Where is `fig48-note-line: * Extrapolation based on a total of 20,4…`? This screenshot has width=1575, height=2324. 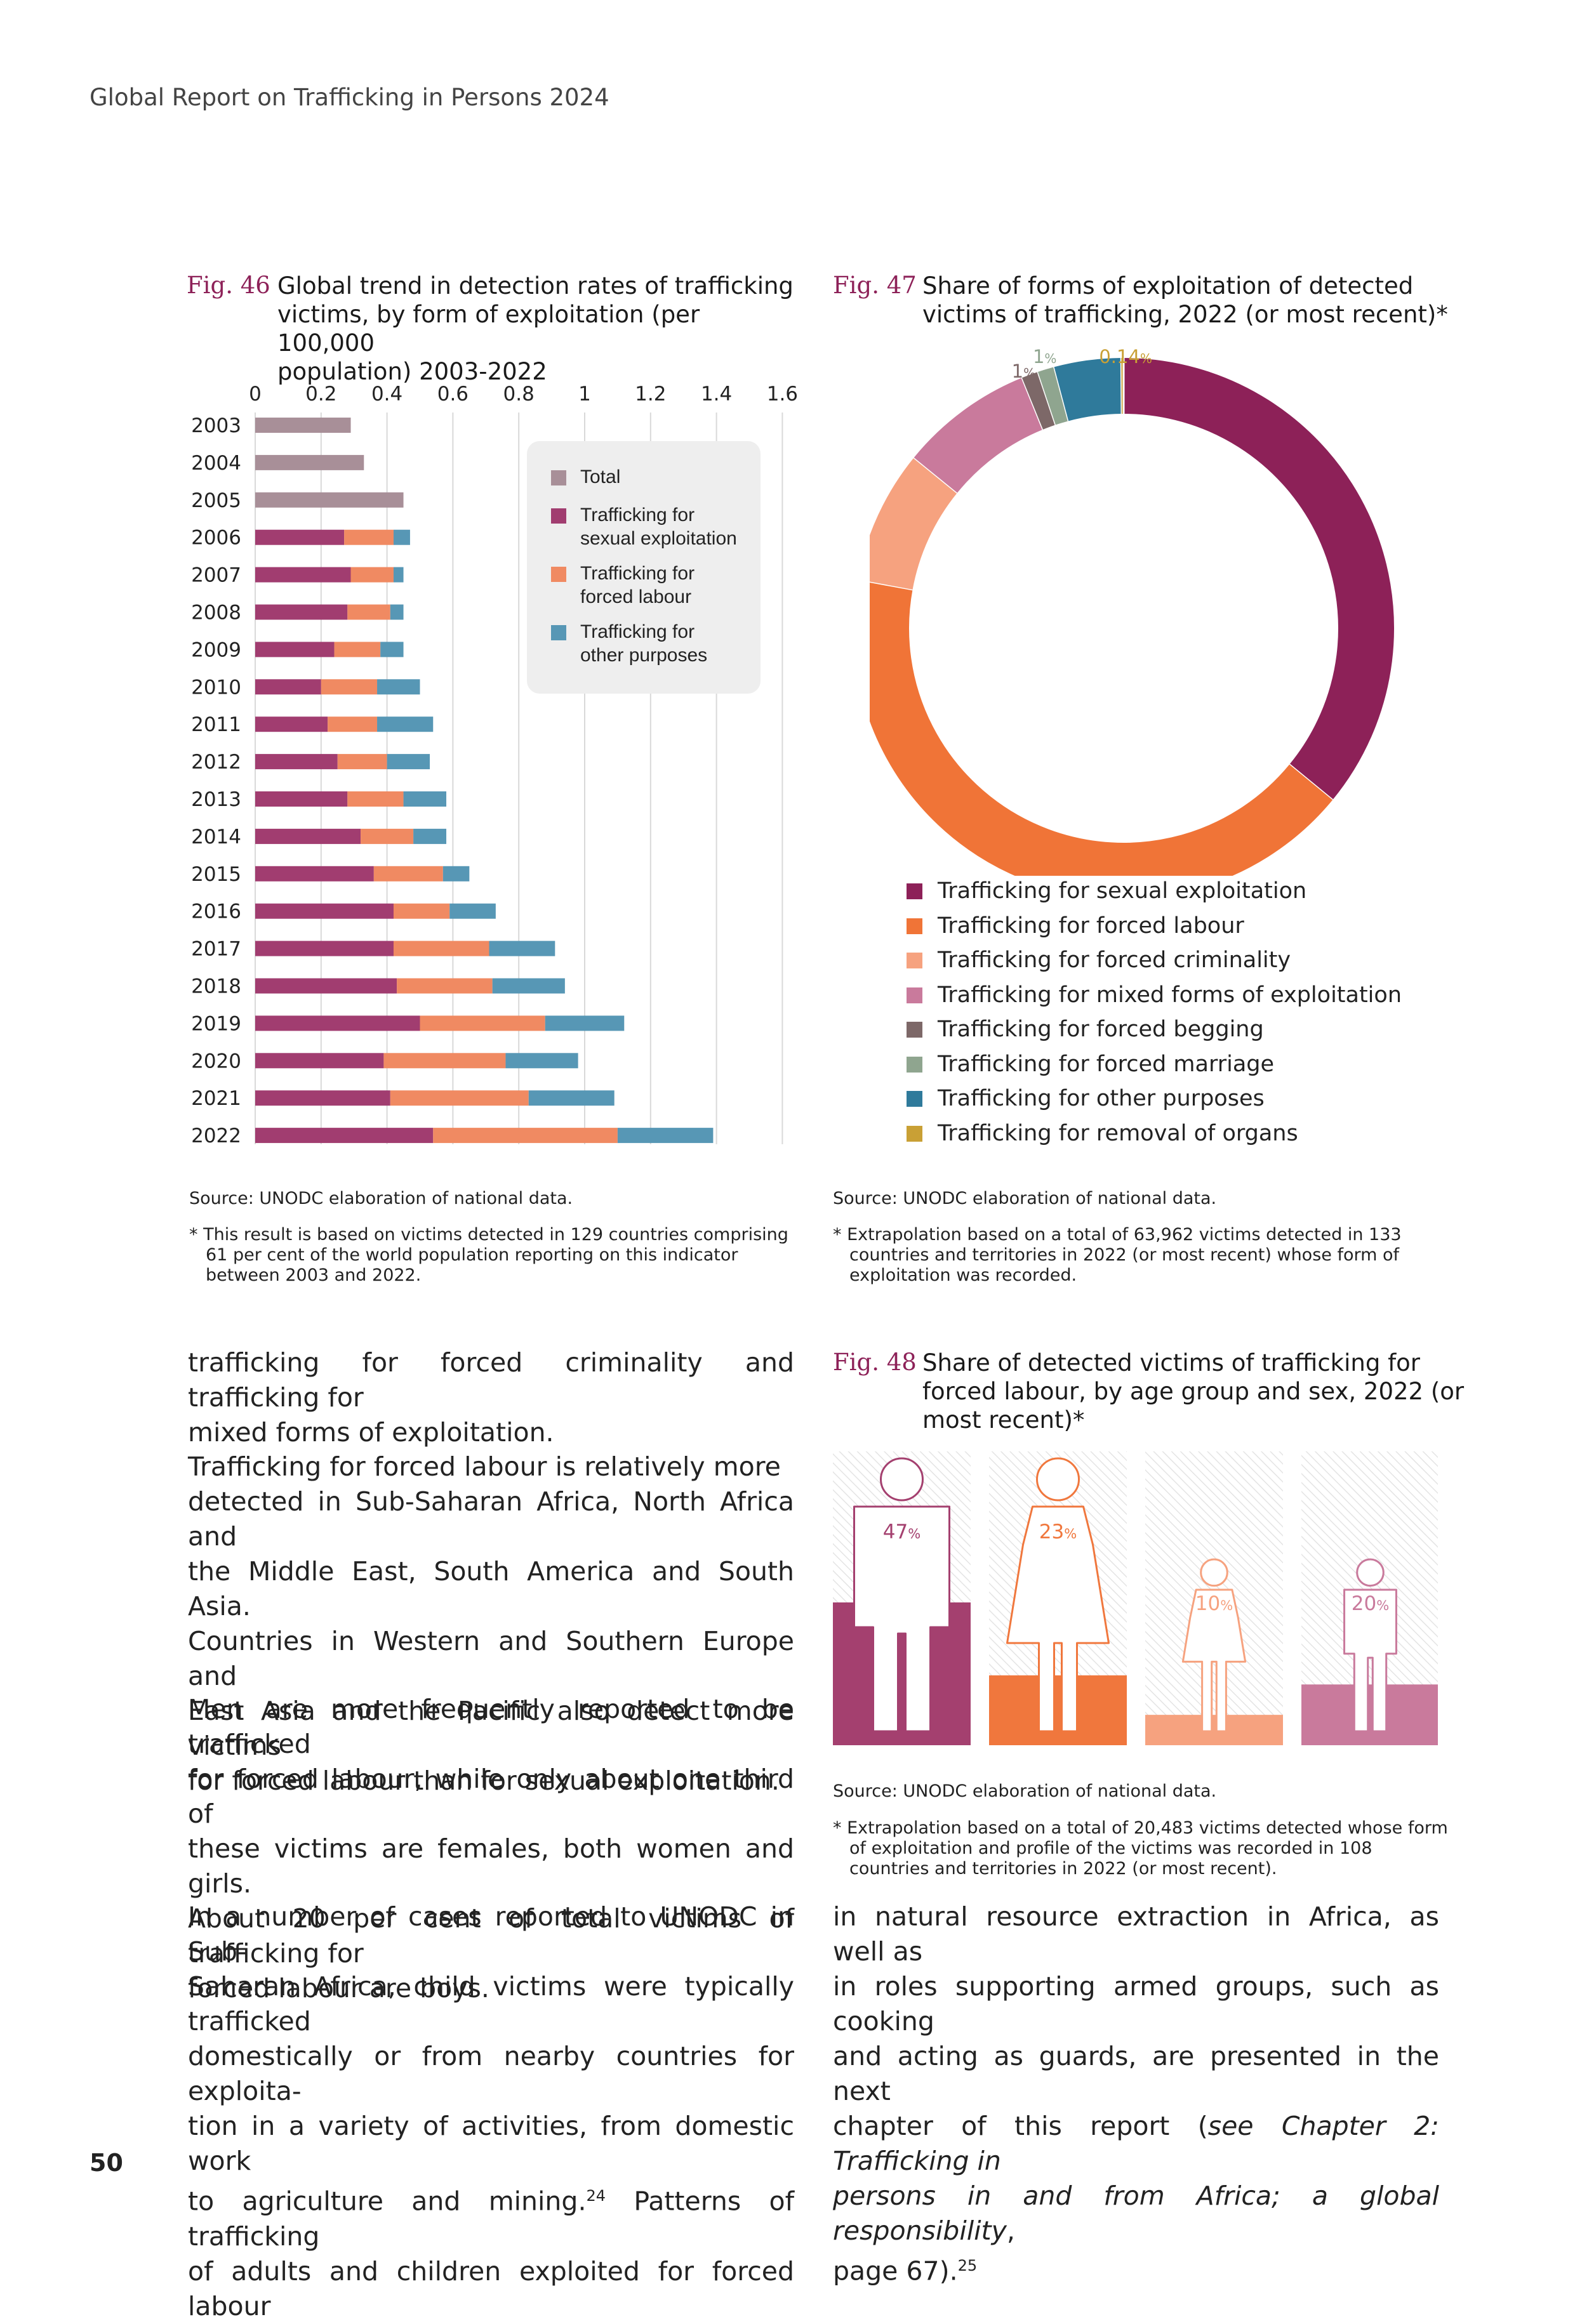 fig48-note-line: * Extrapolation based on a total of 20,4… is located at coordinates (1144, 1828).